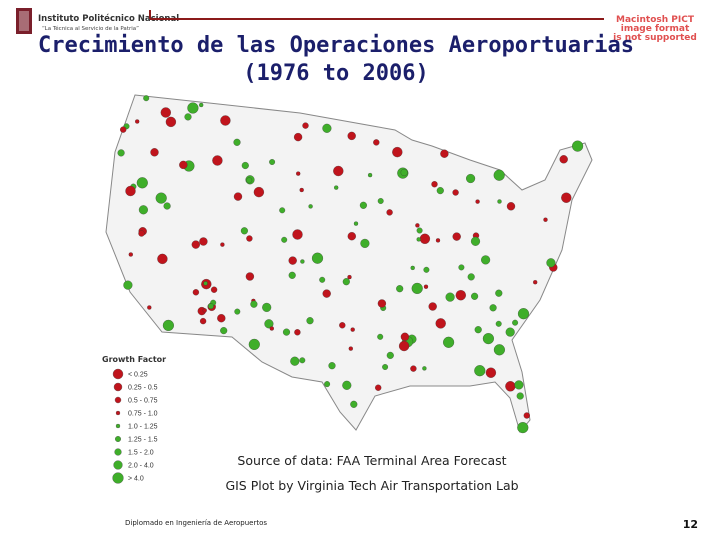 This screenshot has width=720, height=540. I want to click on footer-course: Diplomado en Ingeniería de Aeropuertos, so click(196, 523).